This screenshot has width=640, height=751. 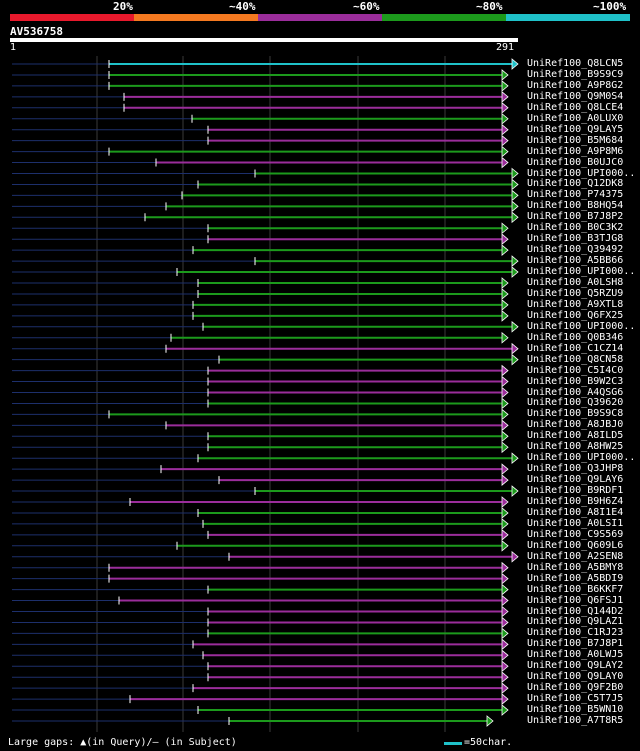 I want to click on identity-legend-green, so click(x=444, y=17).